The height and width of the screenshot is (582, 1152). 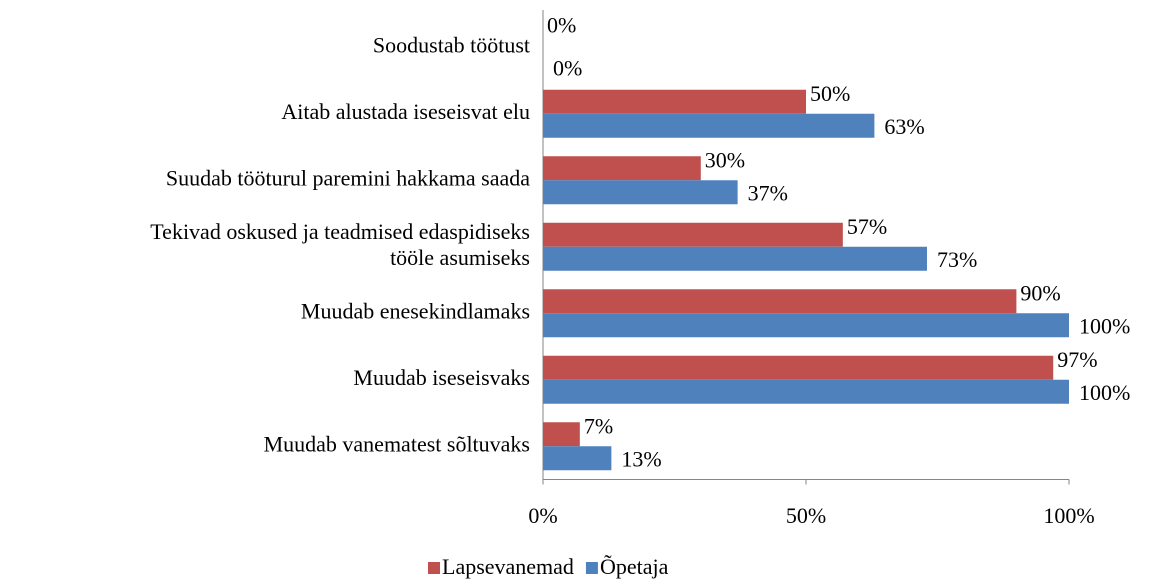 I want to click on value-label: 30%, so click(x=725, y=159).